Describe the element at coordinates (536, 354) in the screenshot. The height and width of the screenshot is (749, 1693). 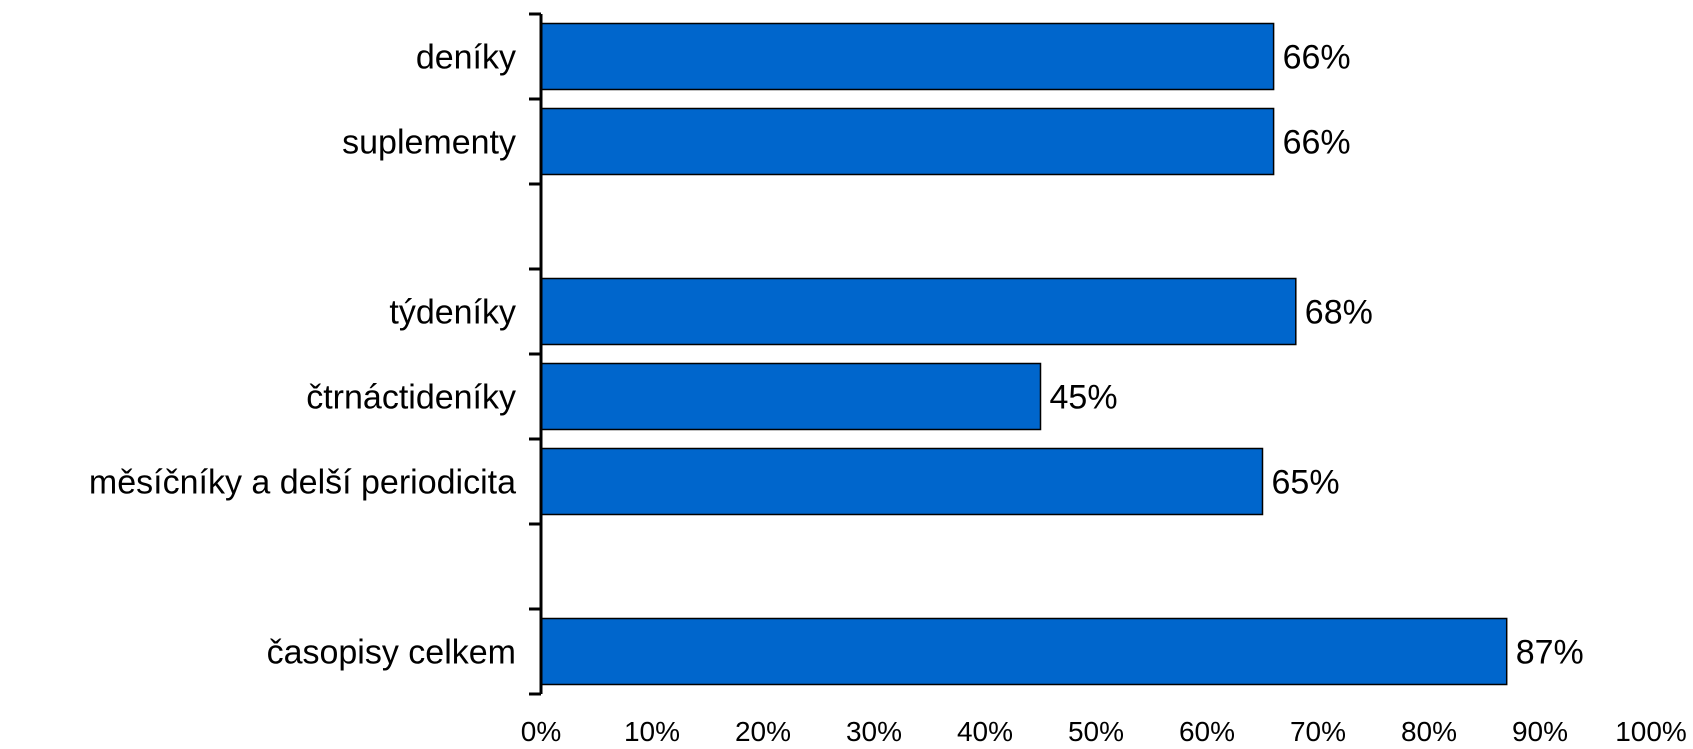
I see `category-axis` at that location.